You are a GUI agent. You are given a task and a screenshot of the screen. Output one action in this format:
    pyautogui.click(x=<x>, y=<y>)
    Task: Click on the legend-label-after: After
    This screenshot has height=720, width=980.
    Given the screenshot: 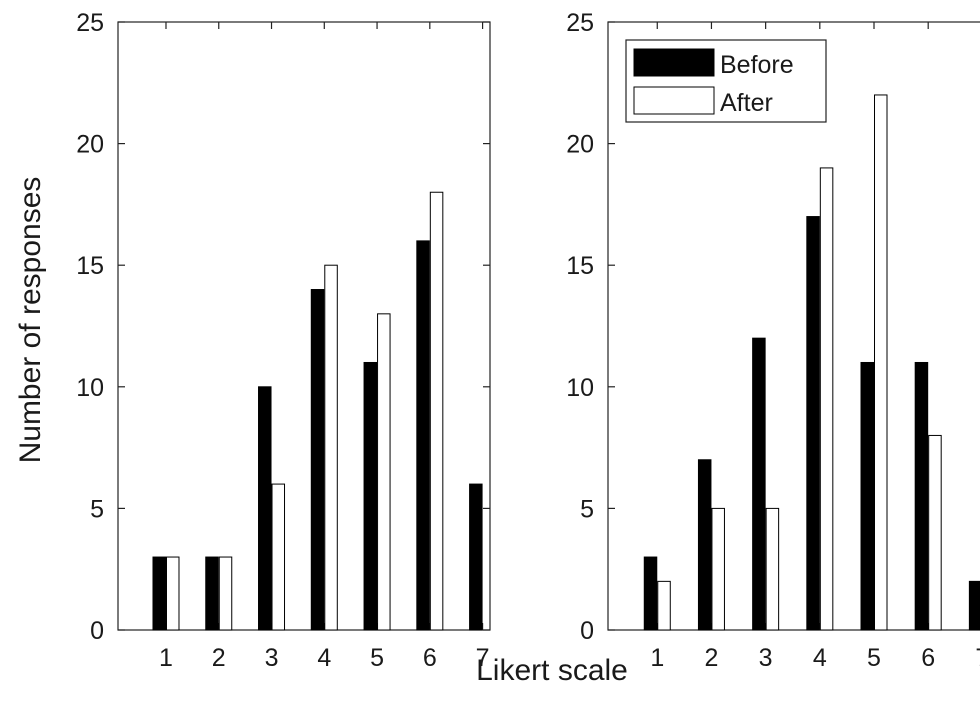 What is the action you would take?
    pyautogui.click(x=746, y=103)
    